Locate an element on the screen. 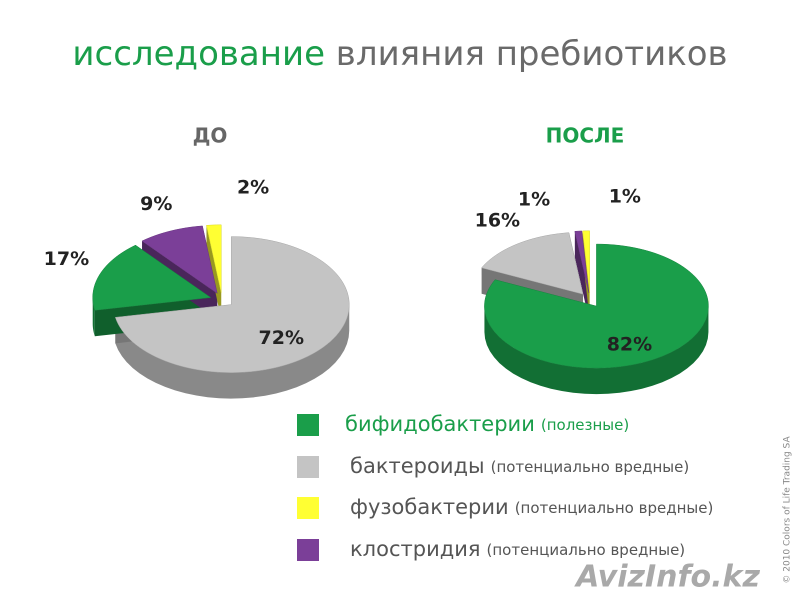  legend-entry: бифидобактерии (полезные) is located at coordinates (487, 424).